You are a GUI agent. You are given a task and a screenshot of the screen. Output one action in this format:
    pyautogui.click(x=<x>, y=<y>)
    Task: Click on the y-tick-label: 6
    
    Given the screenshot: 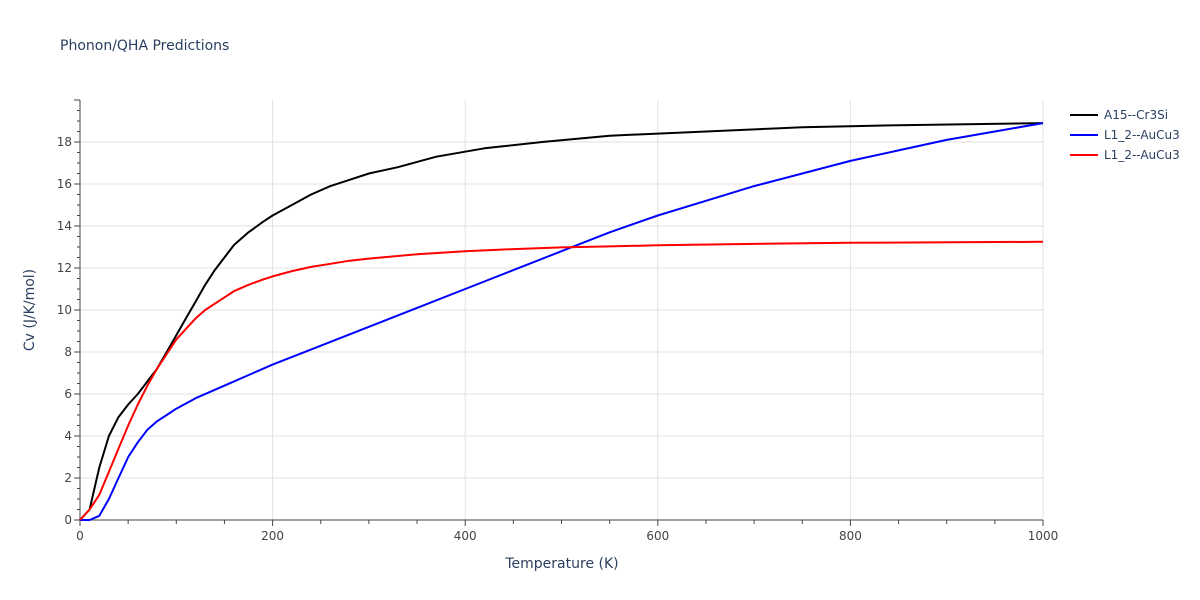 What is the action you would take?
    pyautogui.click(x=68, y=394)
    